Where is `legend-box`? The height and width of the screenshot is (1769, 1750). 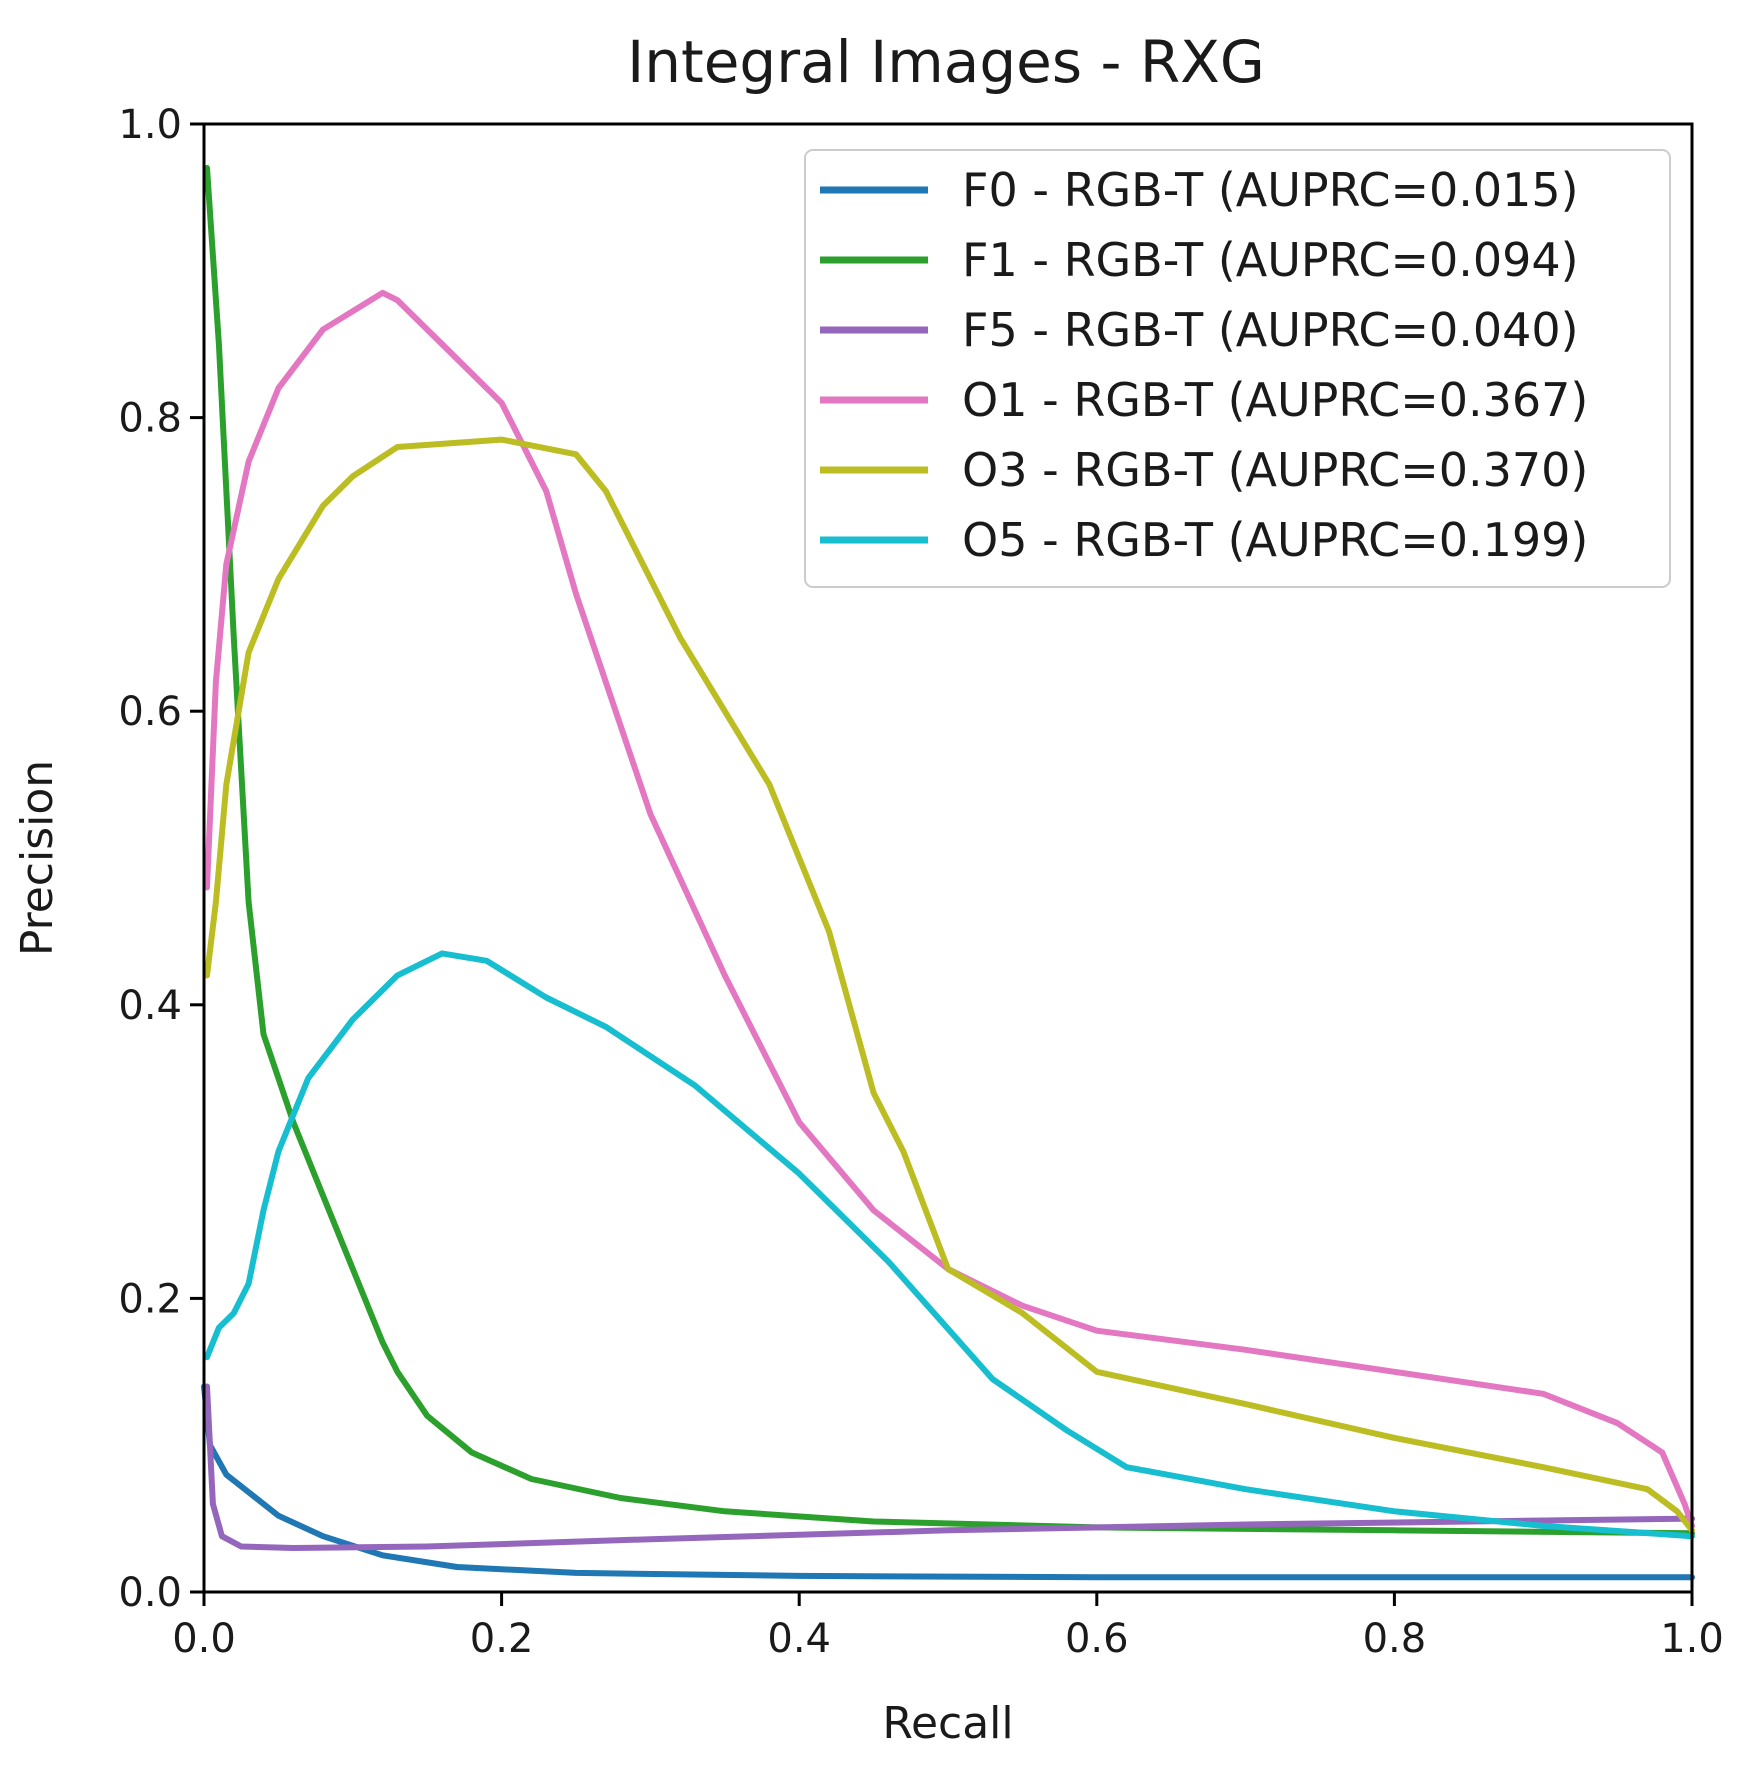 legend-box is located at coordinates (1237, 368).